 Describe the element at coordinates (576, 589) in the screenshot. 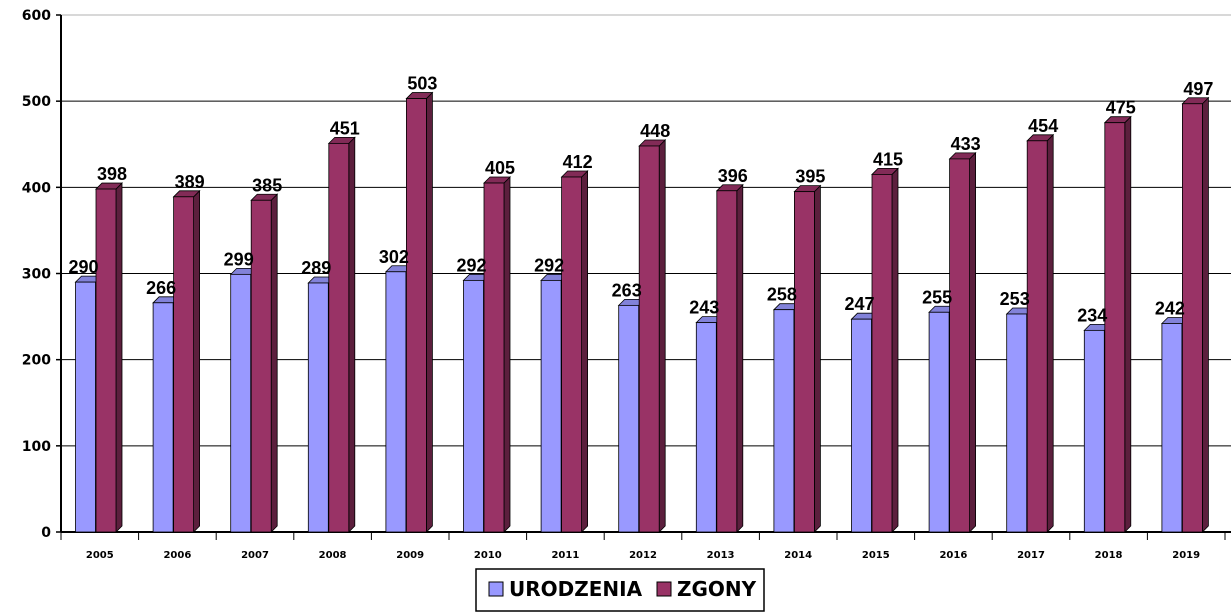

I see `legend-label-urodzenia: URODZENIA` at that location.